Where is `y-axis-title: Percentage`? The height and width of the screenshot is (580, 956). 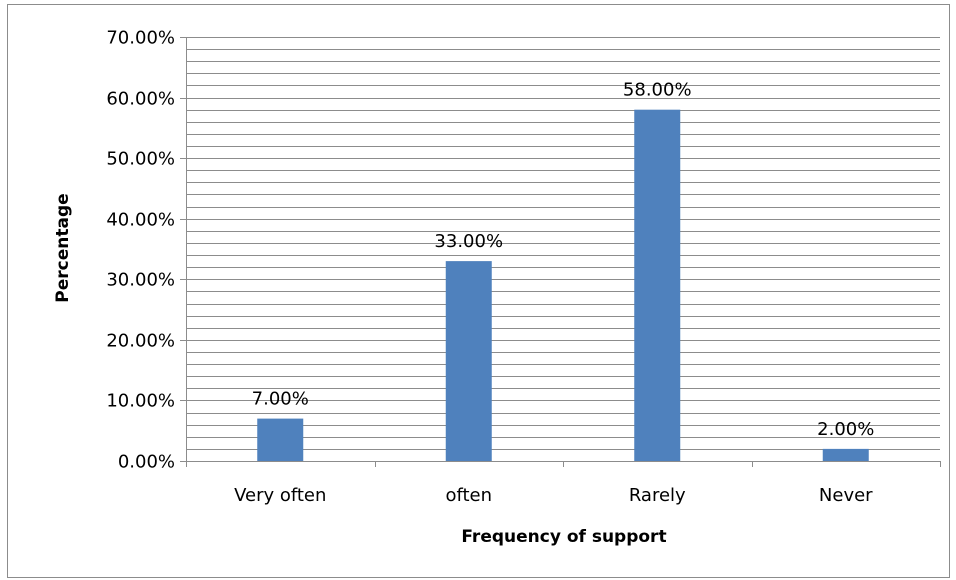 y-axis-title: Percentage is located at coordinates (63, 247).